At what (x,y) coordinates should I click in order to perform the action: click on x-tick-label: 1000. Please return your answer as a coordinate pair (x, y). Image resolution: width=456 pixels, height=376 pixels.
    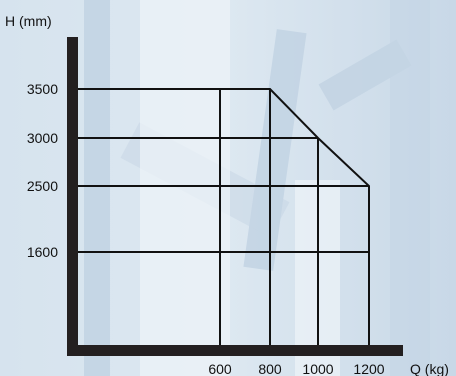
    Looking at the image, I should click on (317, 368).